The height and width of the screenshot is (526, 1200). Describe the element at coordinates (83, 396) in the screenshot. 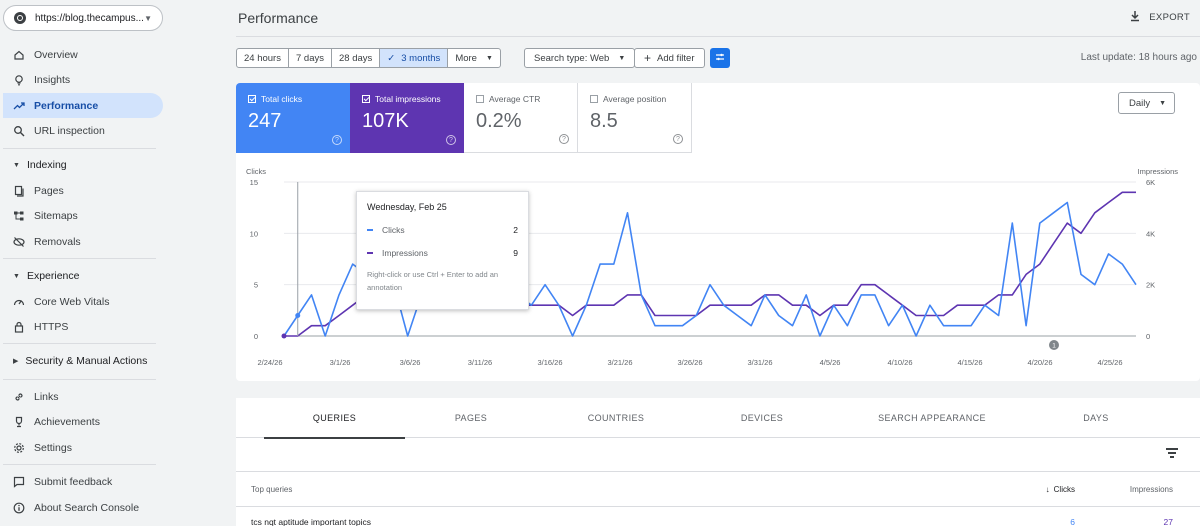

I see `sidebar-item-links: Links` at that location.